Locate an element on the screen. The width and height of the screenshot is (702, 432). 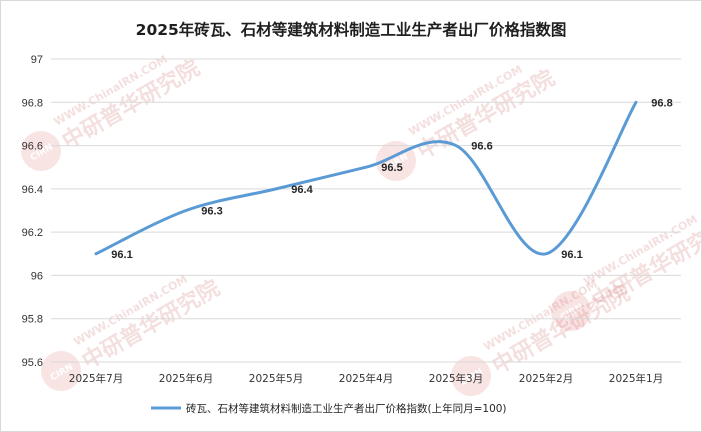
y-tick-label: 96.8 is located at coordinates (32, 103).